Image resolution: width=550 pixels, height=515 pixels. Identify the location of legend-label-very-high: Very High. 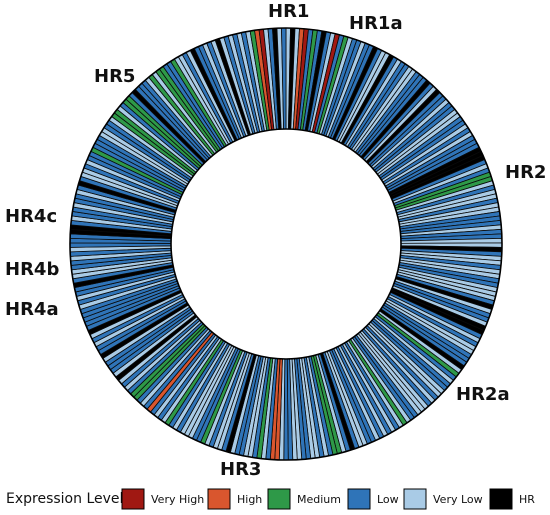
(177, 499).